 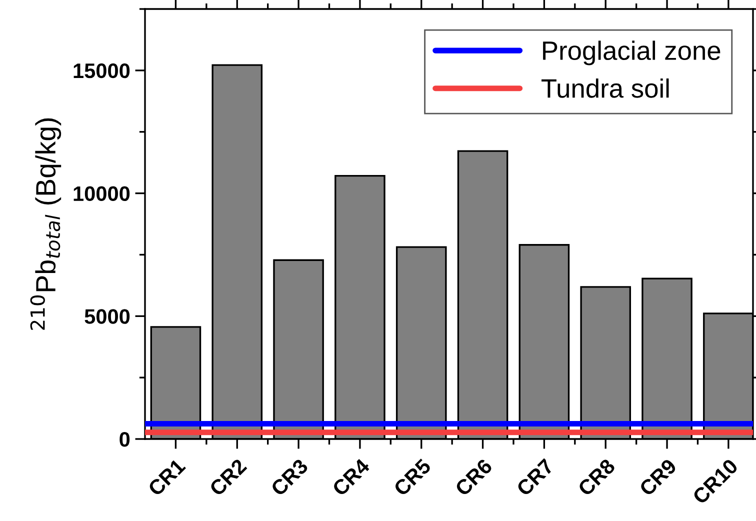 What do you see at coordinates (125, 439) in the screenshot?
I see `y-tick-label: 0` at bounding box center [125, 439].